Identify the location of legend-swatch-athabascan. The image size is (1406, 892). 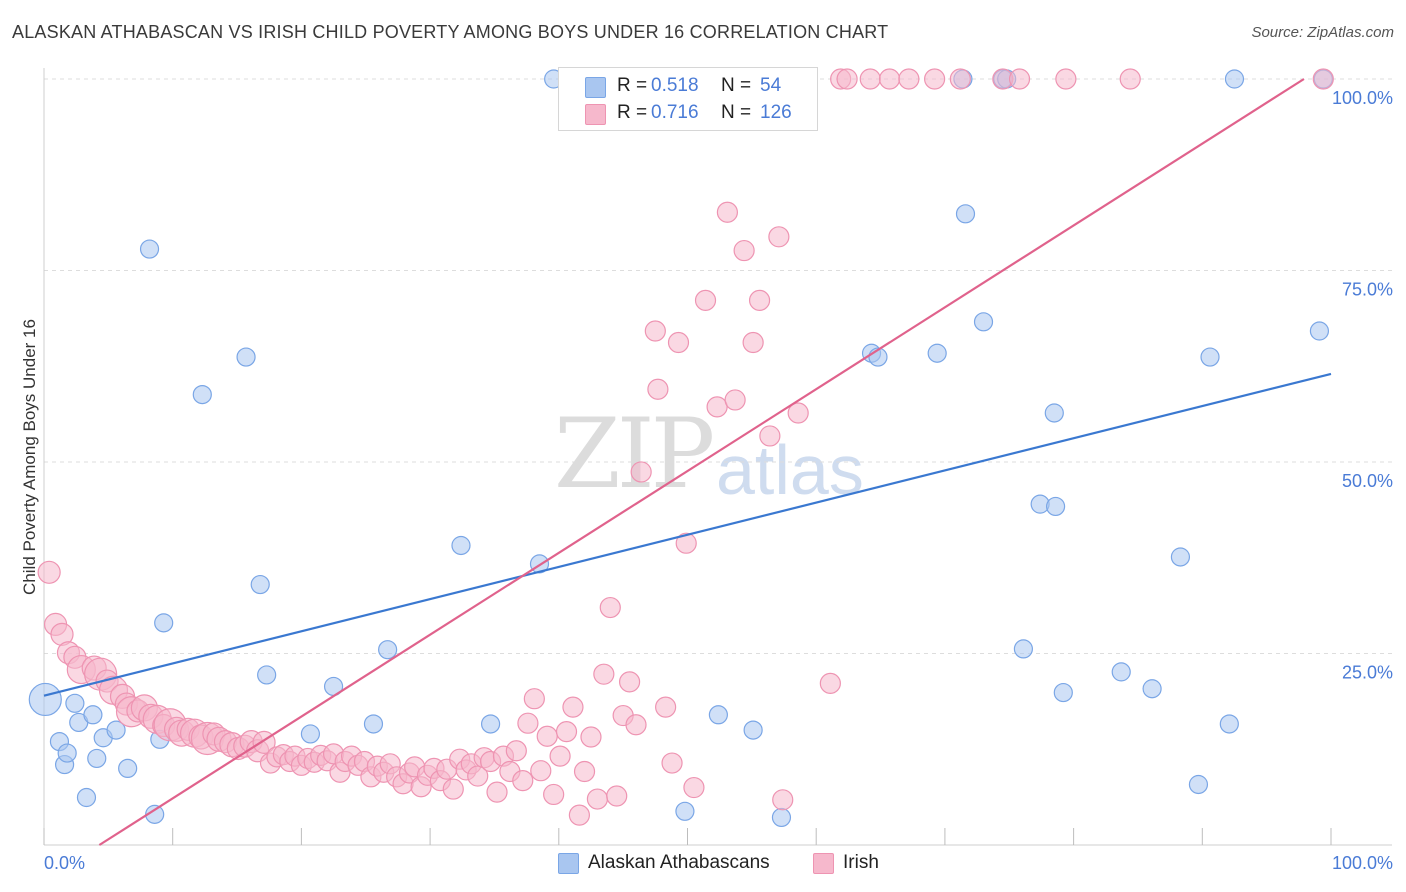
(595, 87).